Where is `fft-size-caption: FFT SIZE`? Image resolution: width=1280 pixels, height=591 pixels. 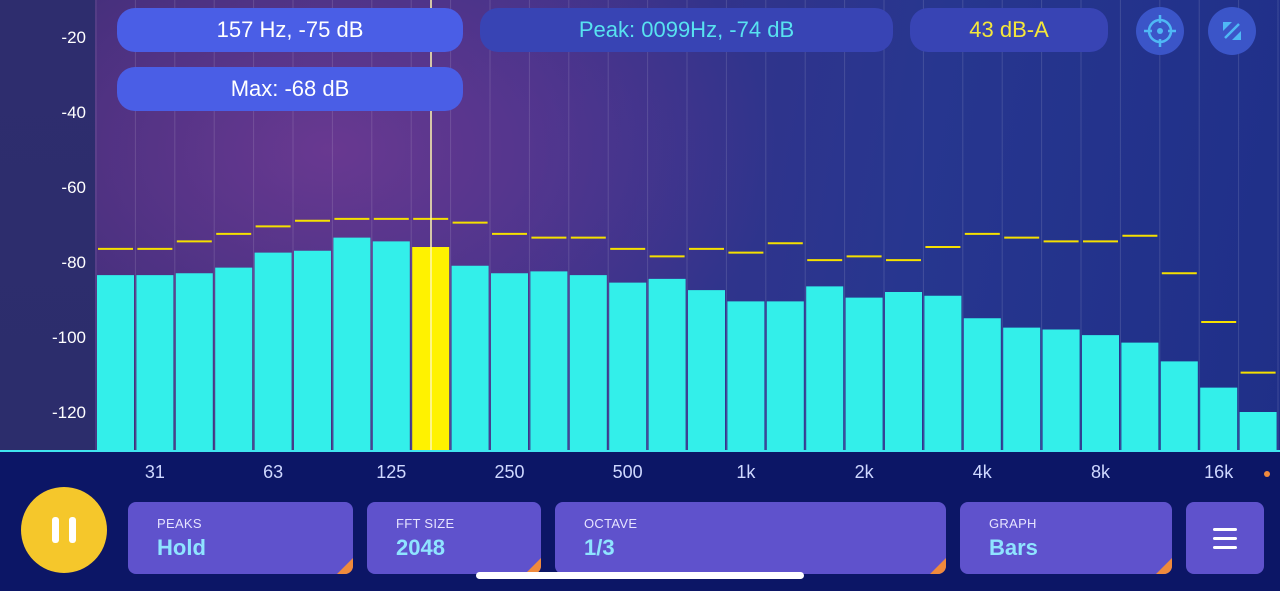 fft-size-caption: FFT SIZE is located at coordinates (425, 523).